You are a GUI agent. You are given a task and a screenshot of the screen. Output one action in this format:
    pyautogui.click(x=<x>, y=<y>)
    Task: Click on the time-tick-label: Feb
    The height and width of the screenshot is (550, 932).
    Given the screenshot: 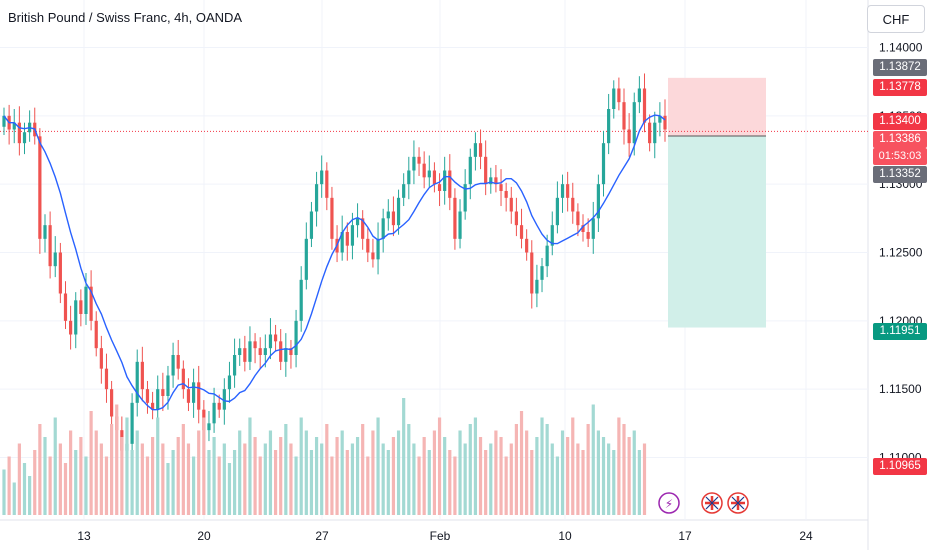 What is the action you would take?
    pyautogui.click(x=440, y=536)
    